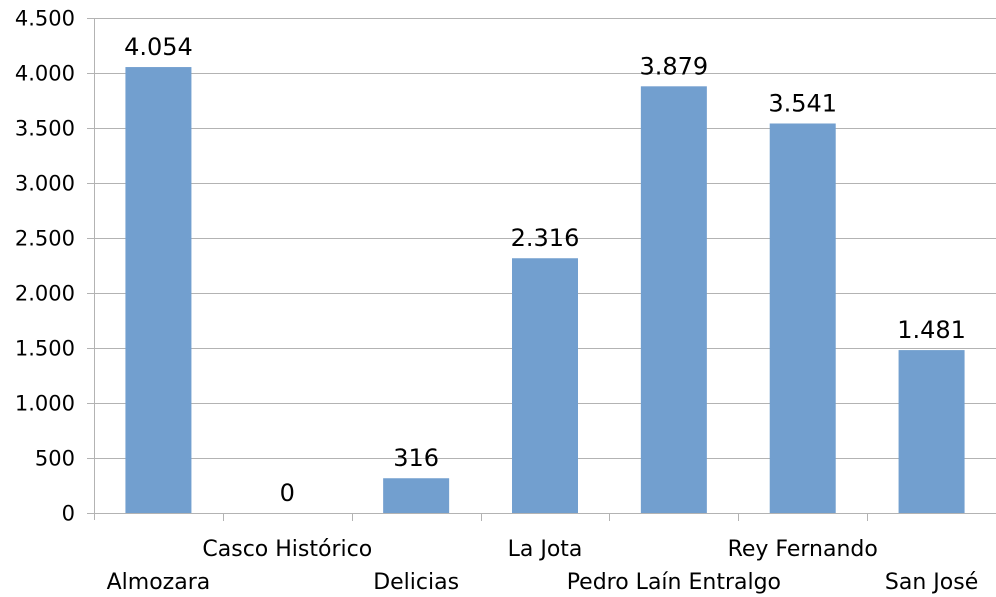 This screenshot has width=996, height=597. Describe the element at coordinates (802, 103) in the screenshot. I see `data-label: 3.541` at that location.